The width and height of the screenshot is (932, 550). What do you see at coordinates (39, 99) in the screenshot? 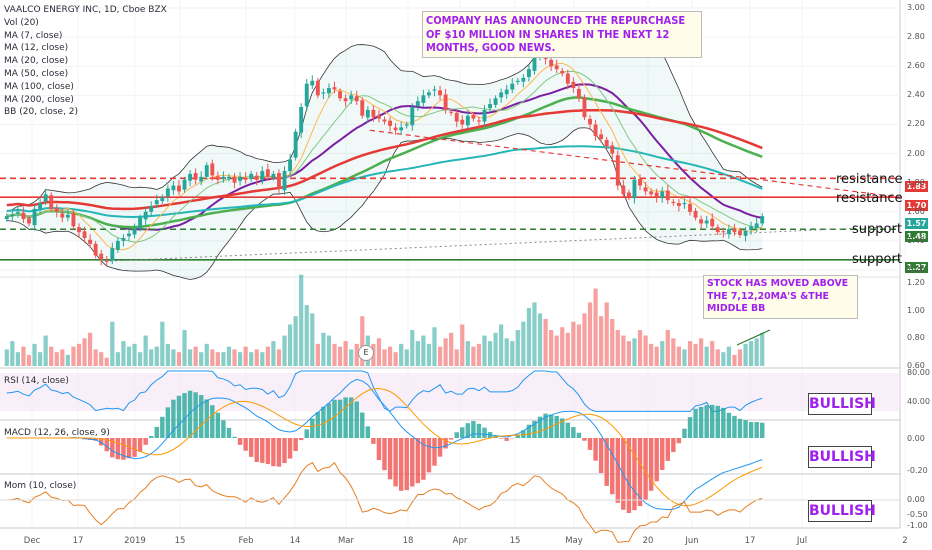
I see `legend-ma200: MA (200, close)` at bounding box center [39, 99].